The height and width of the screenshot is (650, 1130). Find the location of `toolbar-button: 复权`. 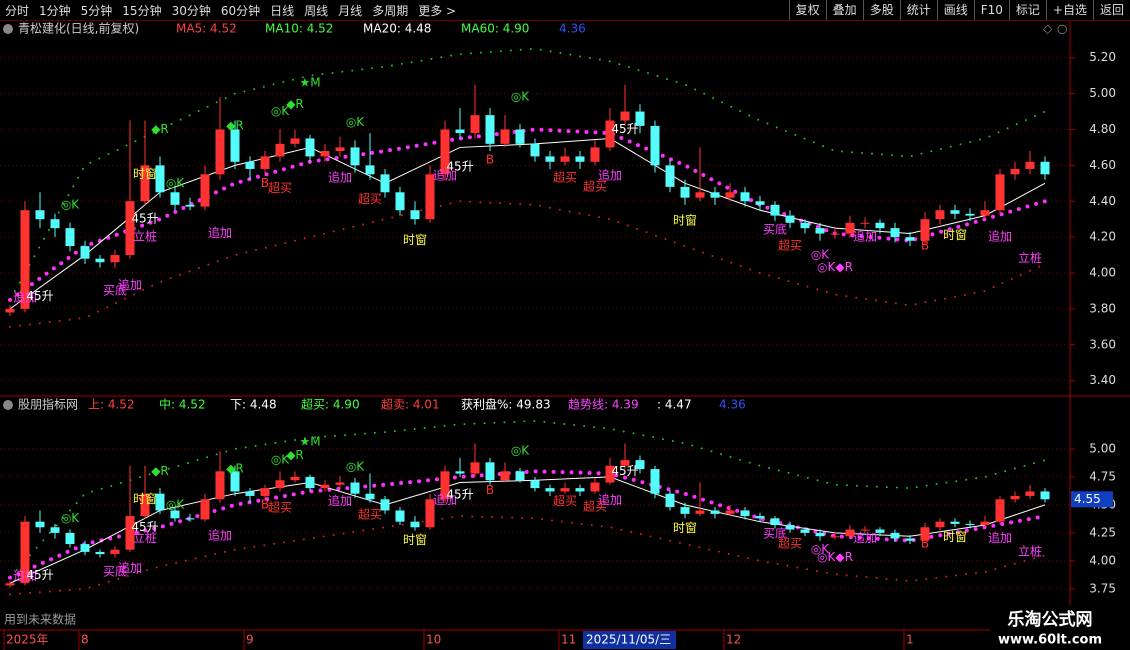

toolbar-button: 复权 is located at coordinates (807, 10).